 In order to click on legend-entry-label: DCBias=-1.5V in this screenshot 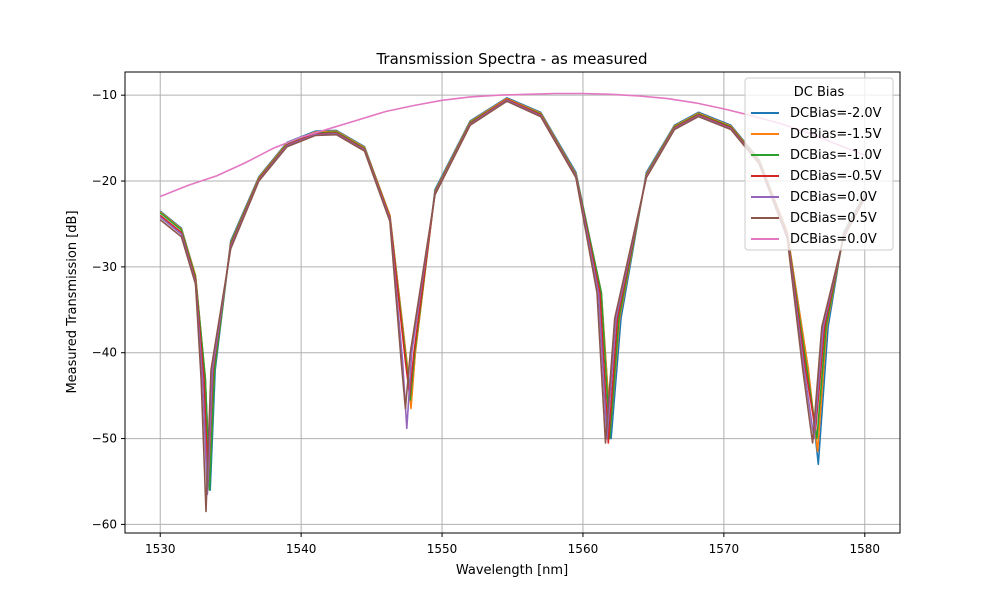, I will do `click(836, 134)`.